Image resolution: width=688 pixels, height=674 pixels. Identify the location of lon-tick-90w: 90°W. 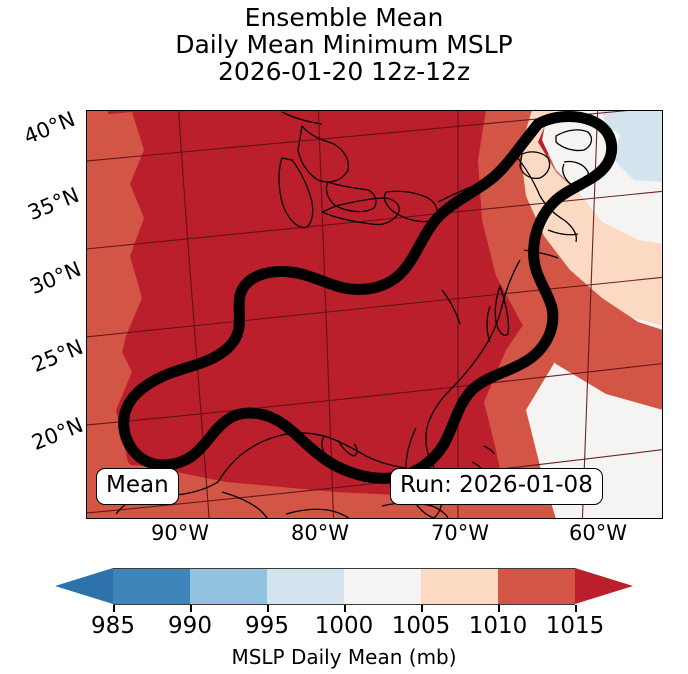
(180, 533).